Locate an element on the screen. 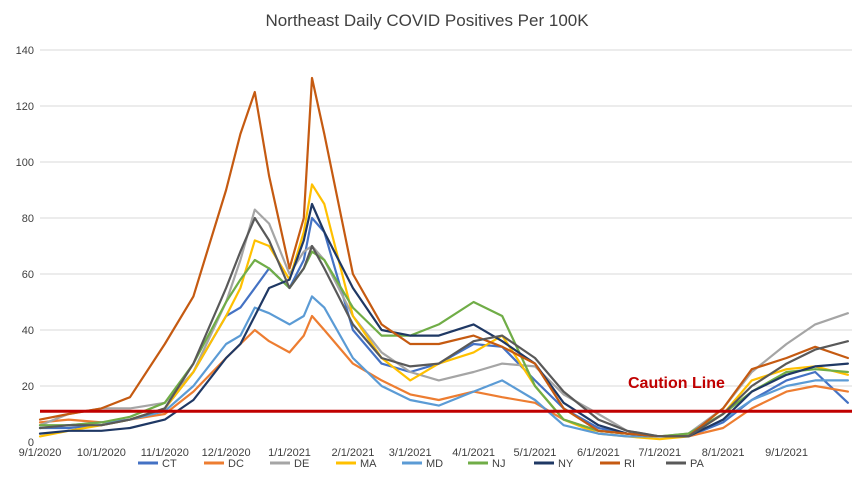 This screenshot has width=854, height=479. y-tick-label: 60 is located at coordinates (28, 275).